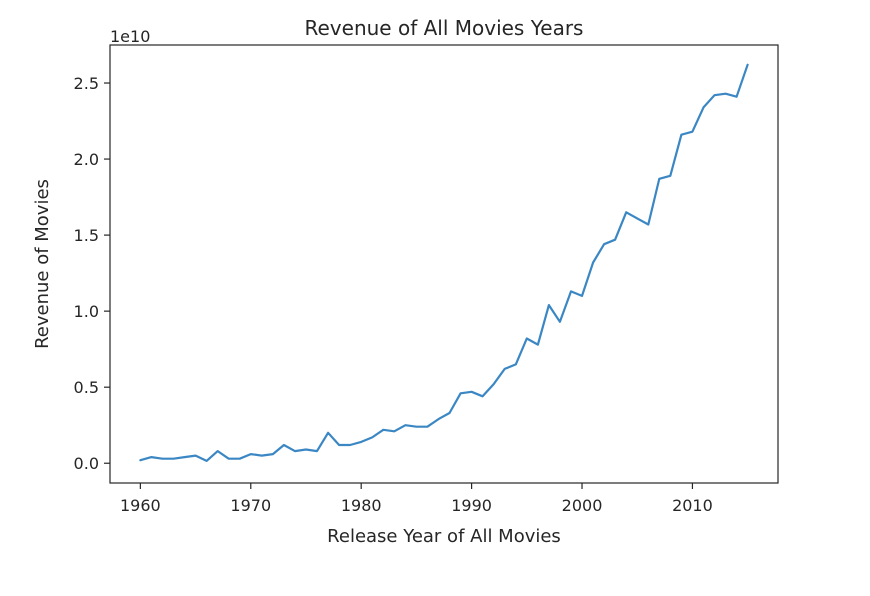 This screenshot has height=596, width=870. Describe the element at coordinates (86, 387) in the screenshot. I see `y-tick-label: 0.5` at that location.